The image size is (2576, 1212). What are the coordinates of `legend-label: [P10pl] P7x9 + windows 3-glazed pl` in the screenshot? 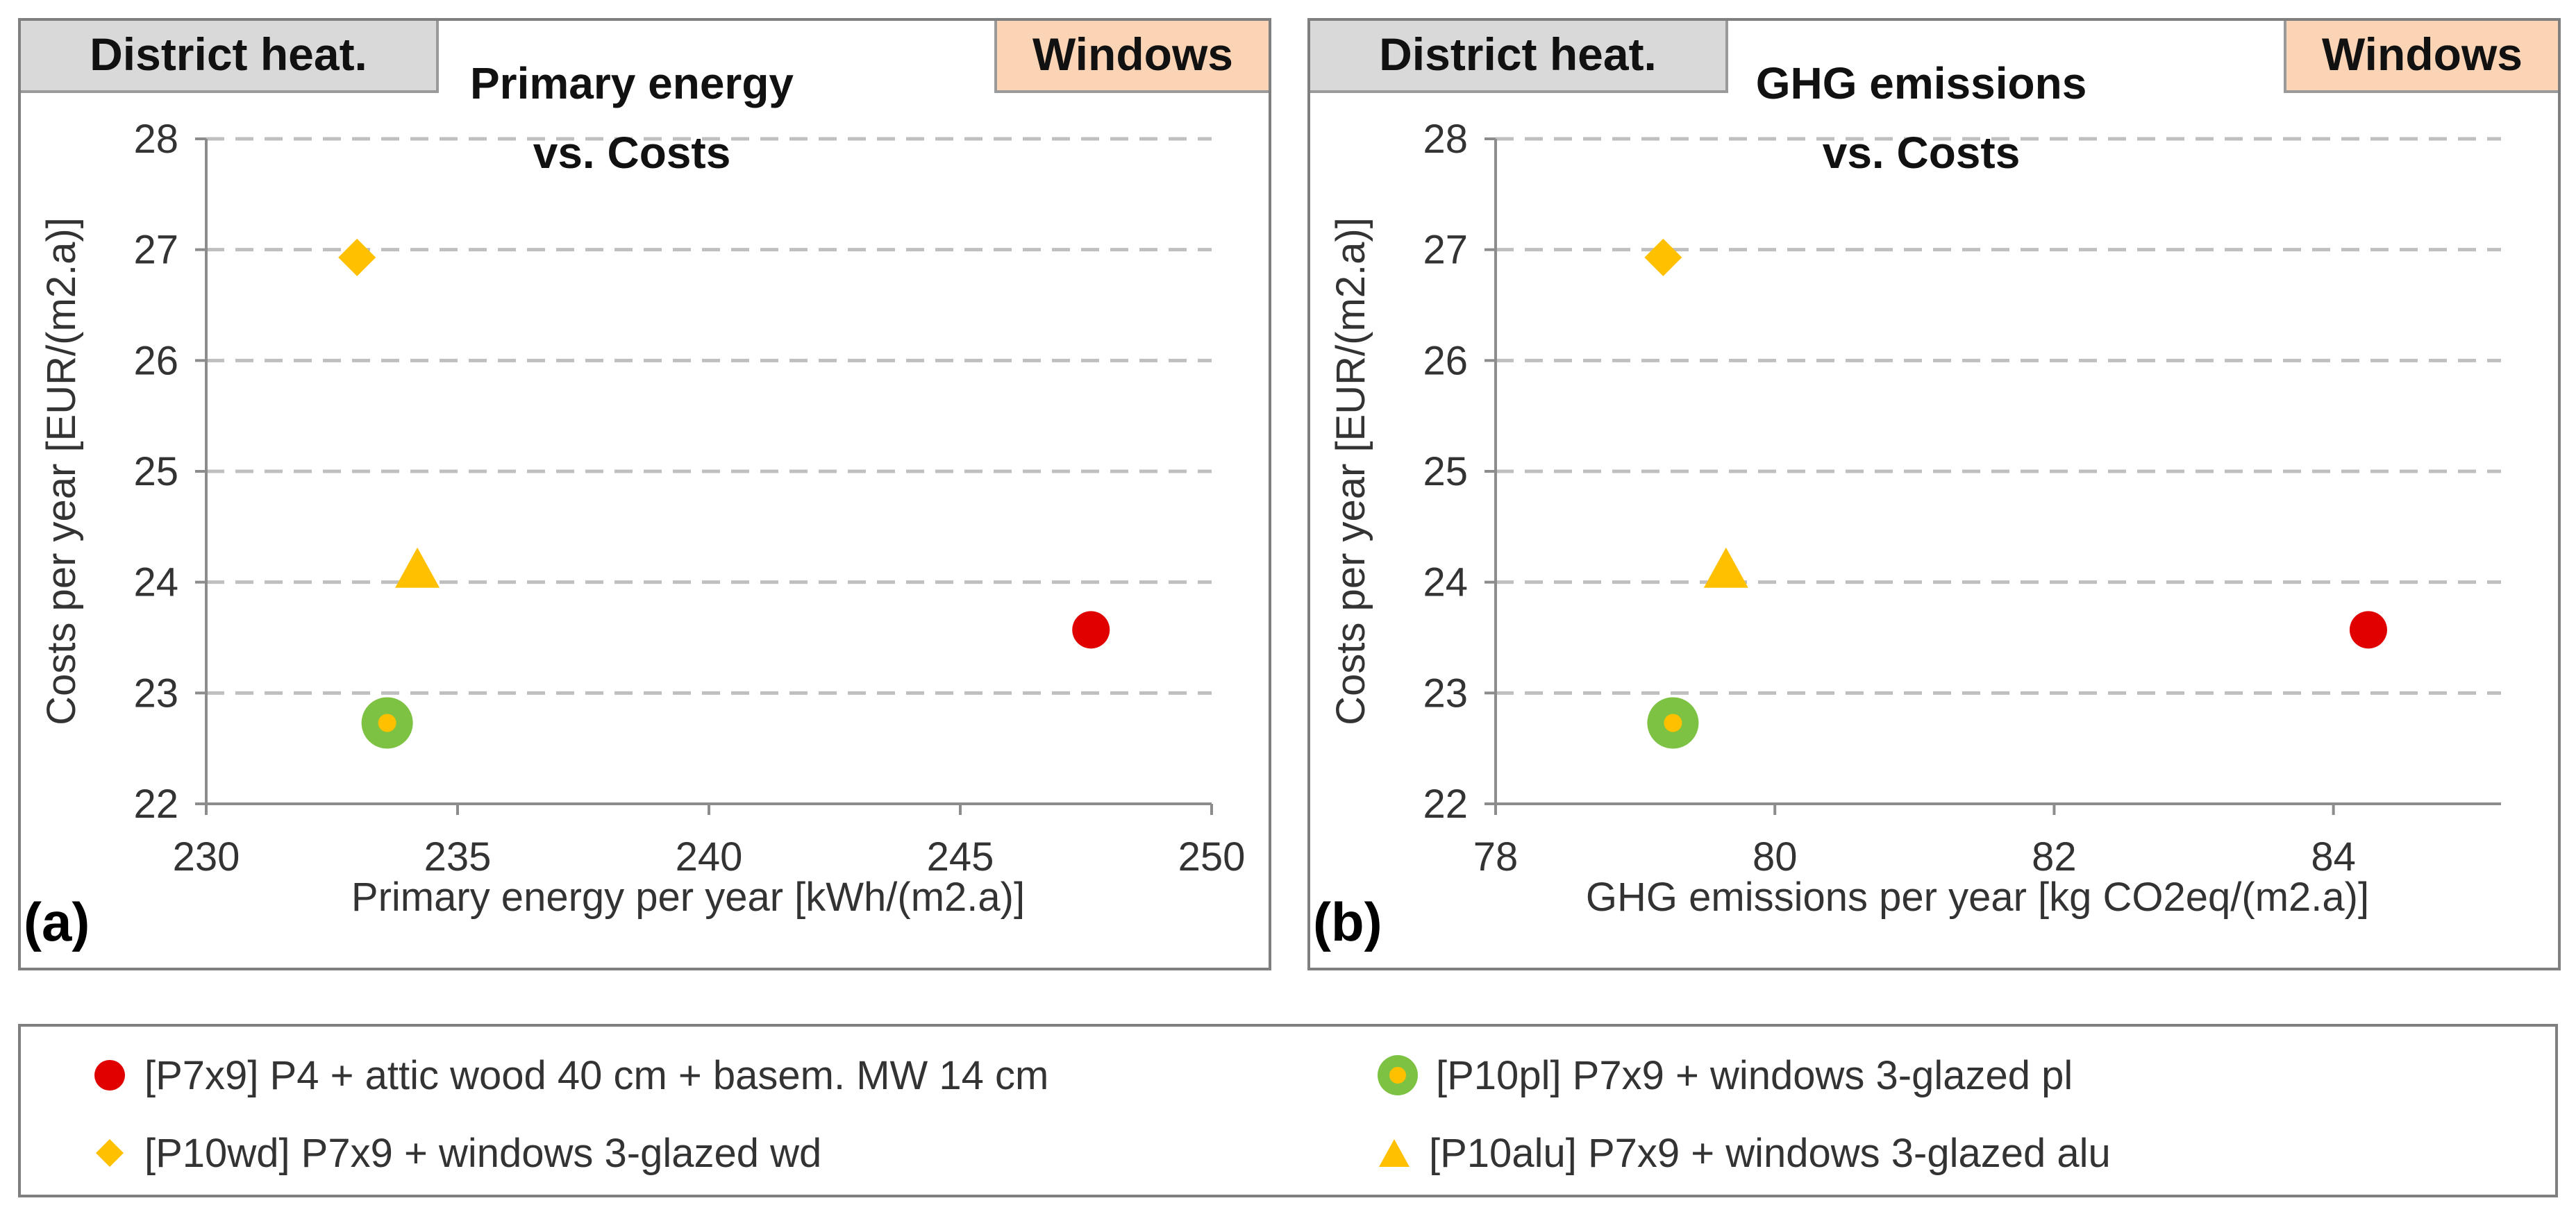 It's located at (1754, 1075).